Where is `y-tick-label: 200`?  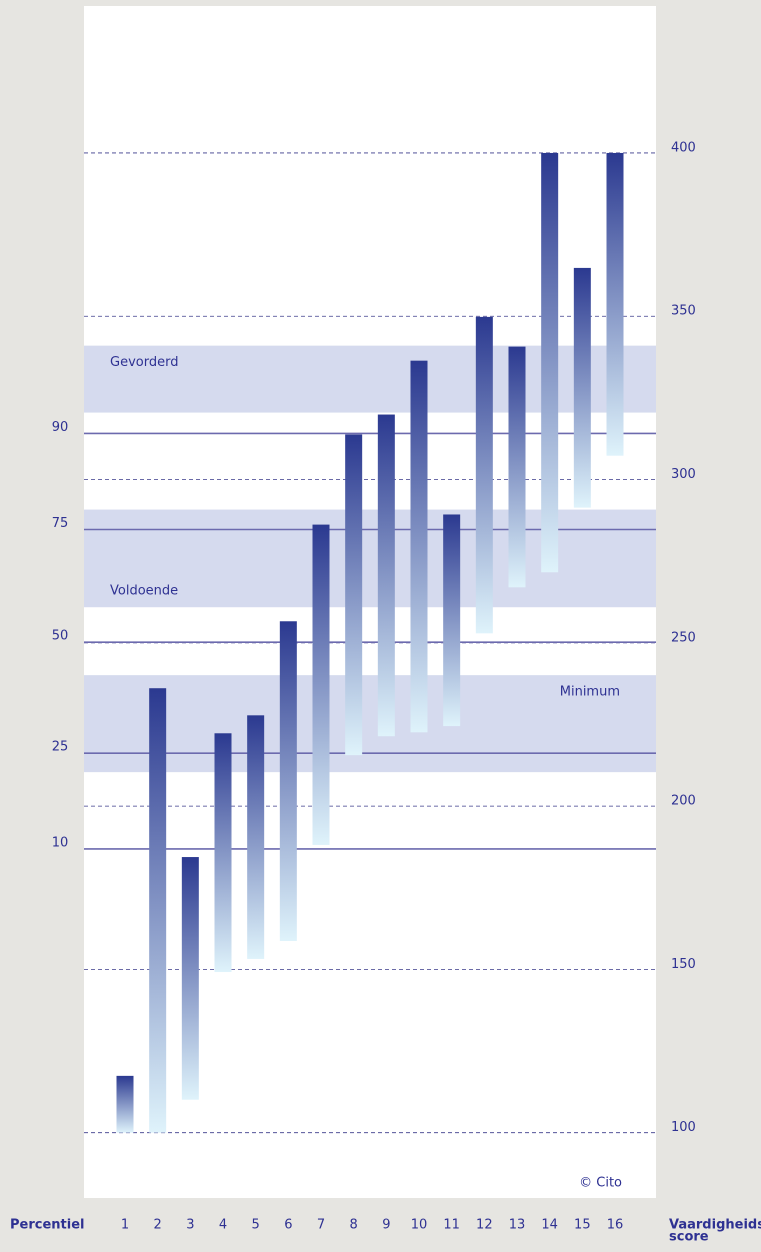
y-tick-label: 200 is located at coordinates (683, 801).